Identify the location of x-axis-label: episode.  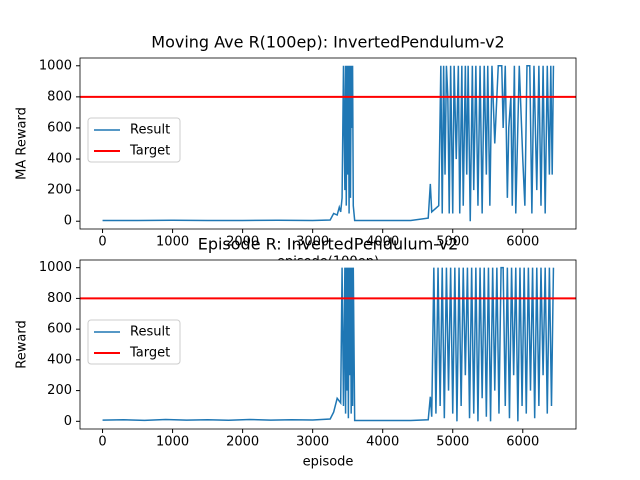
(328, 462).